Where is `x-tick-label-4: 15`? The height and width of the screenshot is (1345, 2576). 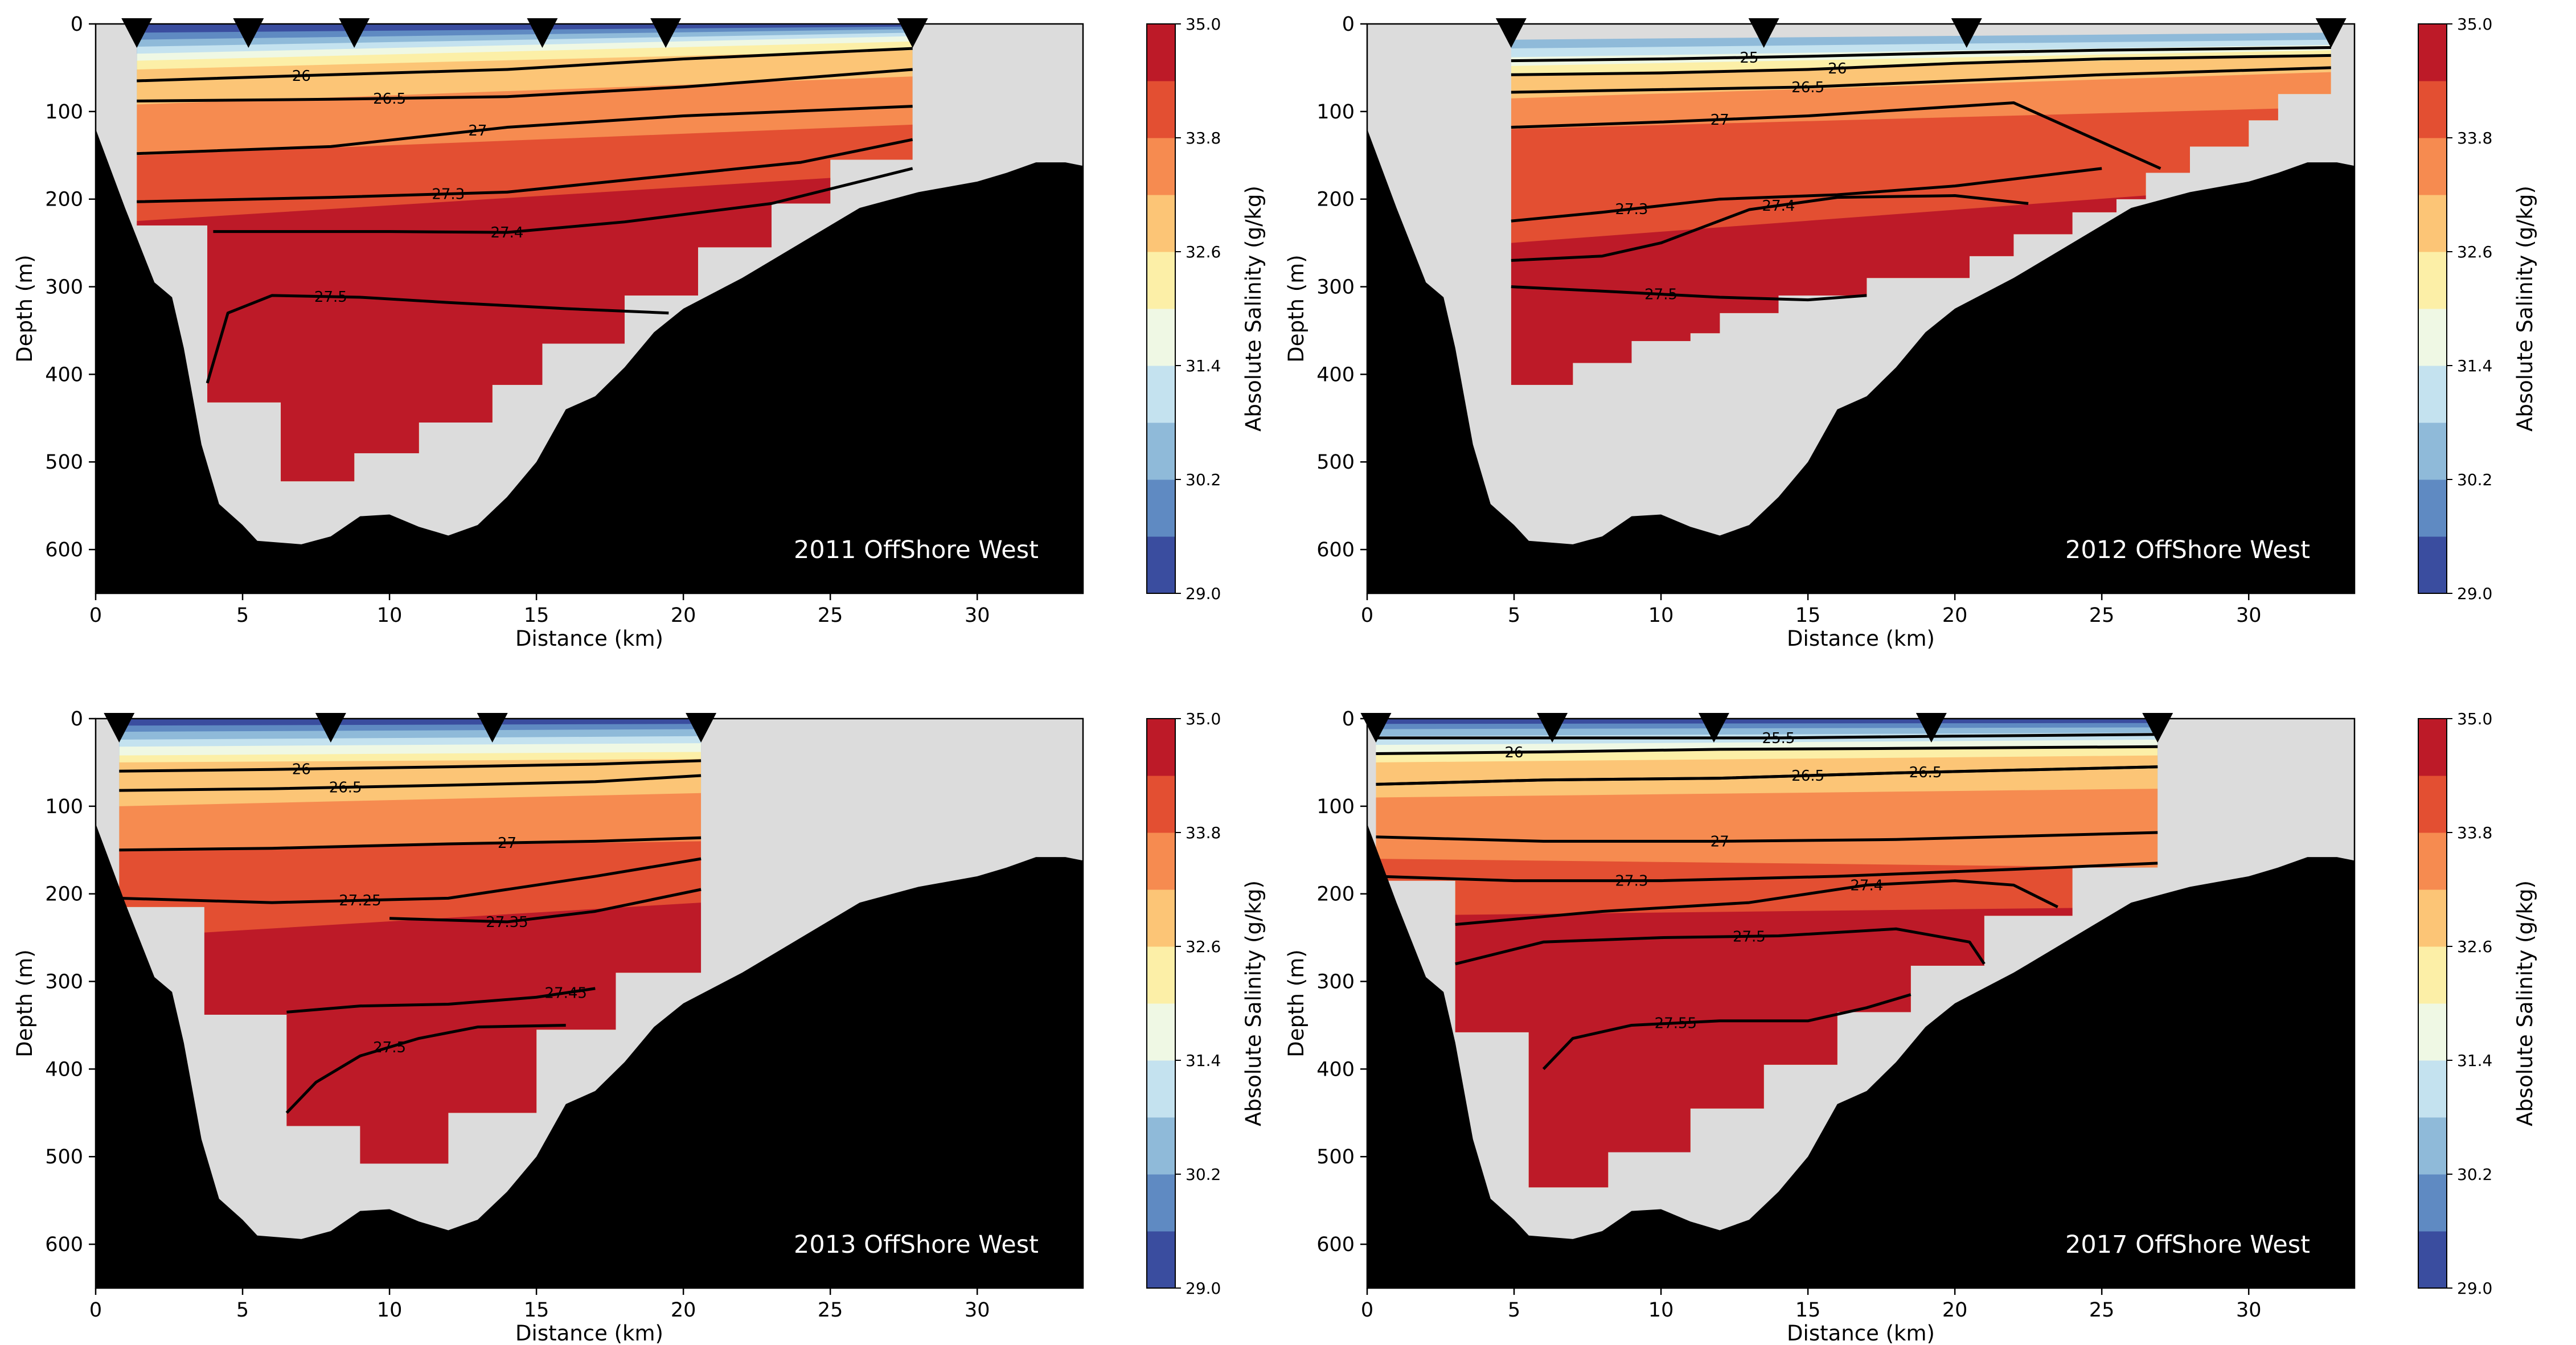
x-tick-label-4: 15 is located at coordinates (1808, 615).